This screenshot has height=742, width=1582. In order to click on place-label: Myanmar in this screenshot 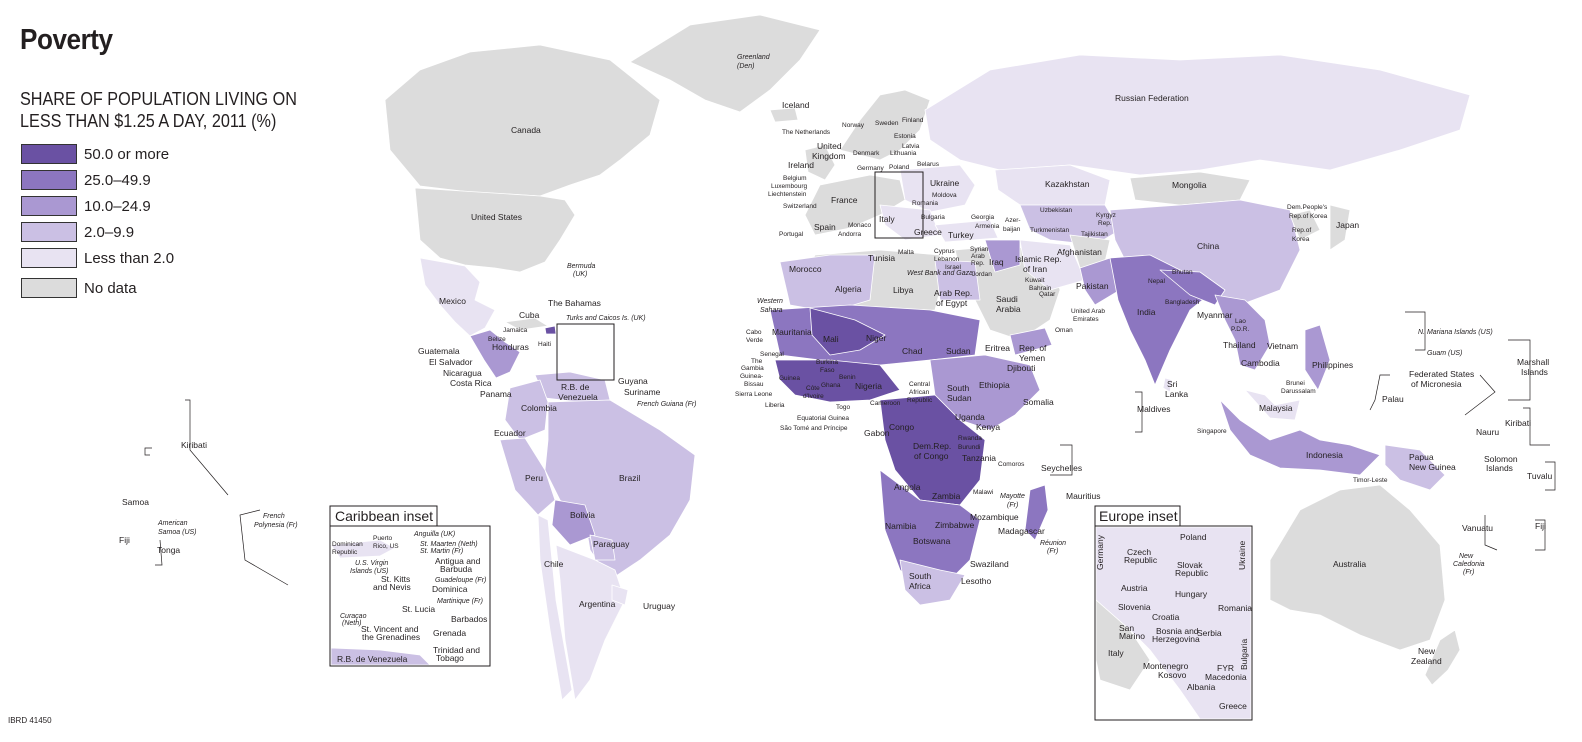, I will do `click(1215, 315)`.